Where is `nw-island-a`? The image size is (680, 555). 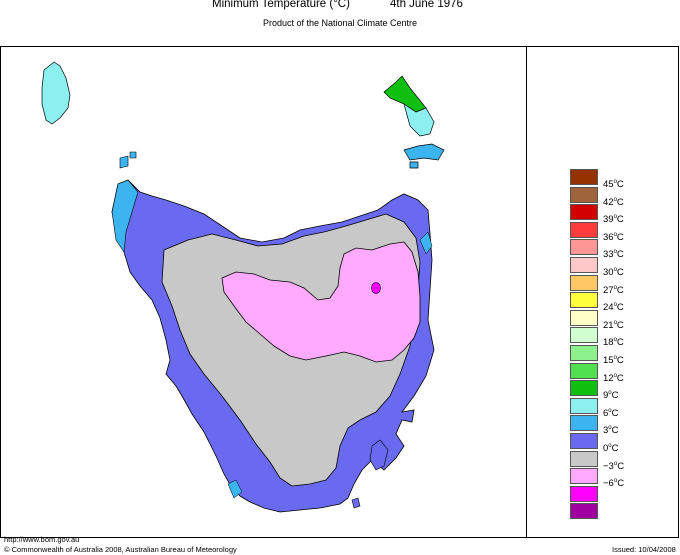
nw-island-a is located at coordinates (124, 162).